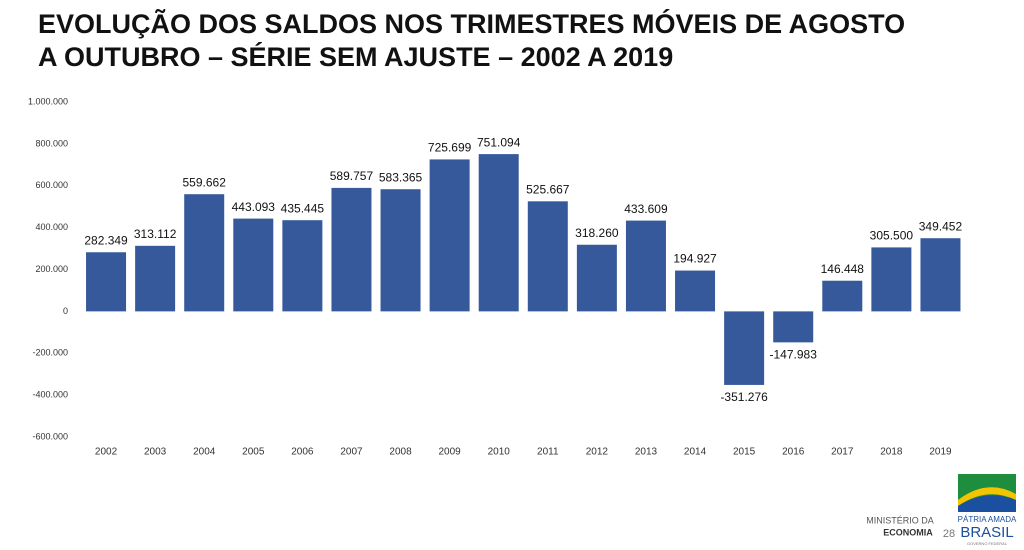 This screenshot has height=550, width=1024. What do you see at coordinates (48, 101) in the screenshot?
I see `y-tick-label: 1.000.000` at bounding box center [48, 101].